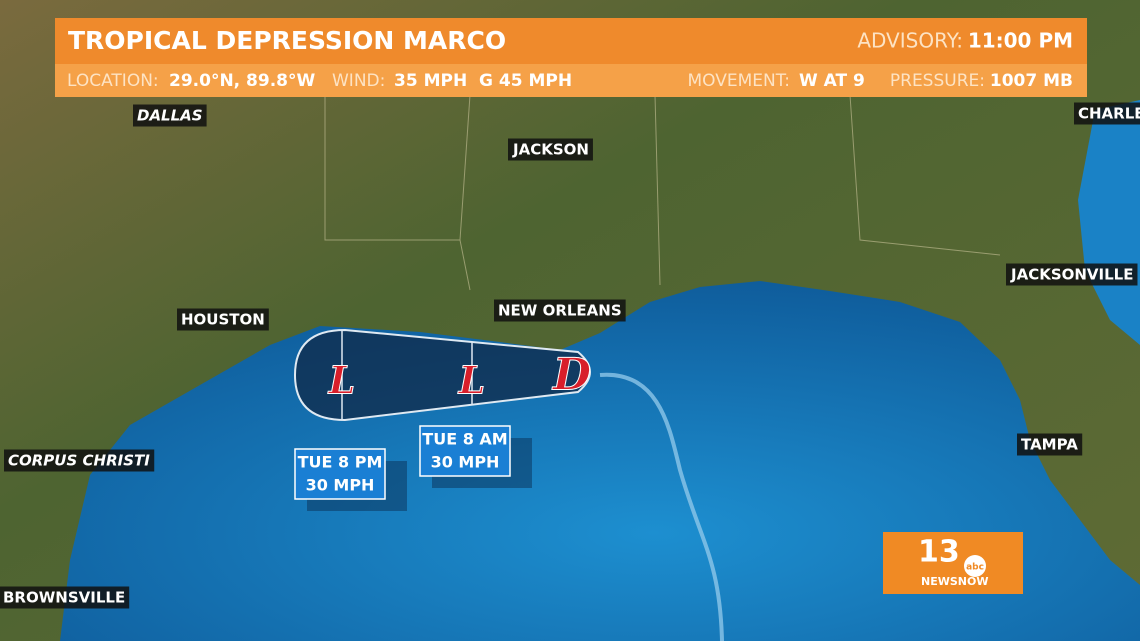 Image resolution: width=1140 pixels, height=641 pixels. I want to click on location: 29.0°N, 89.8°W, so click(242, 81).